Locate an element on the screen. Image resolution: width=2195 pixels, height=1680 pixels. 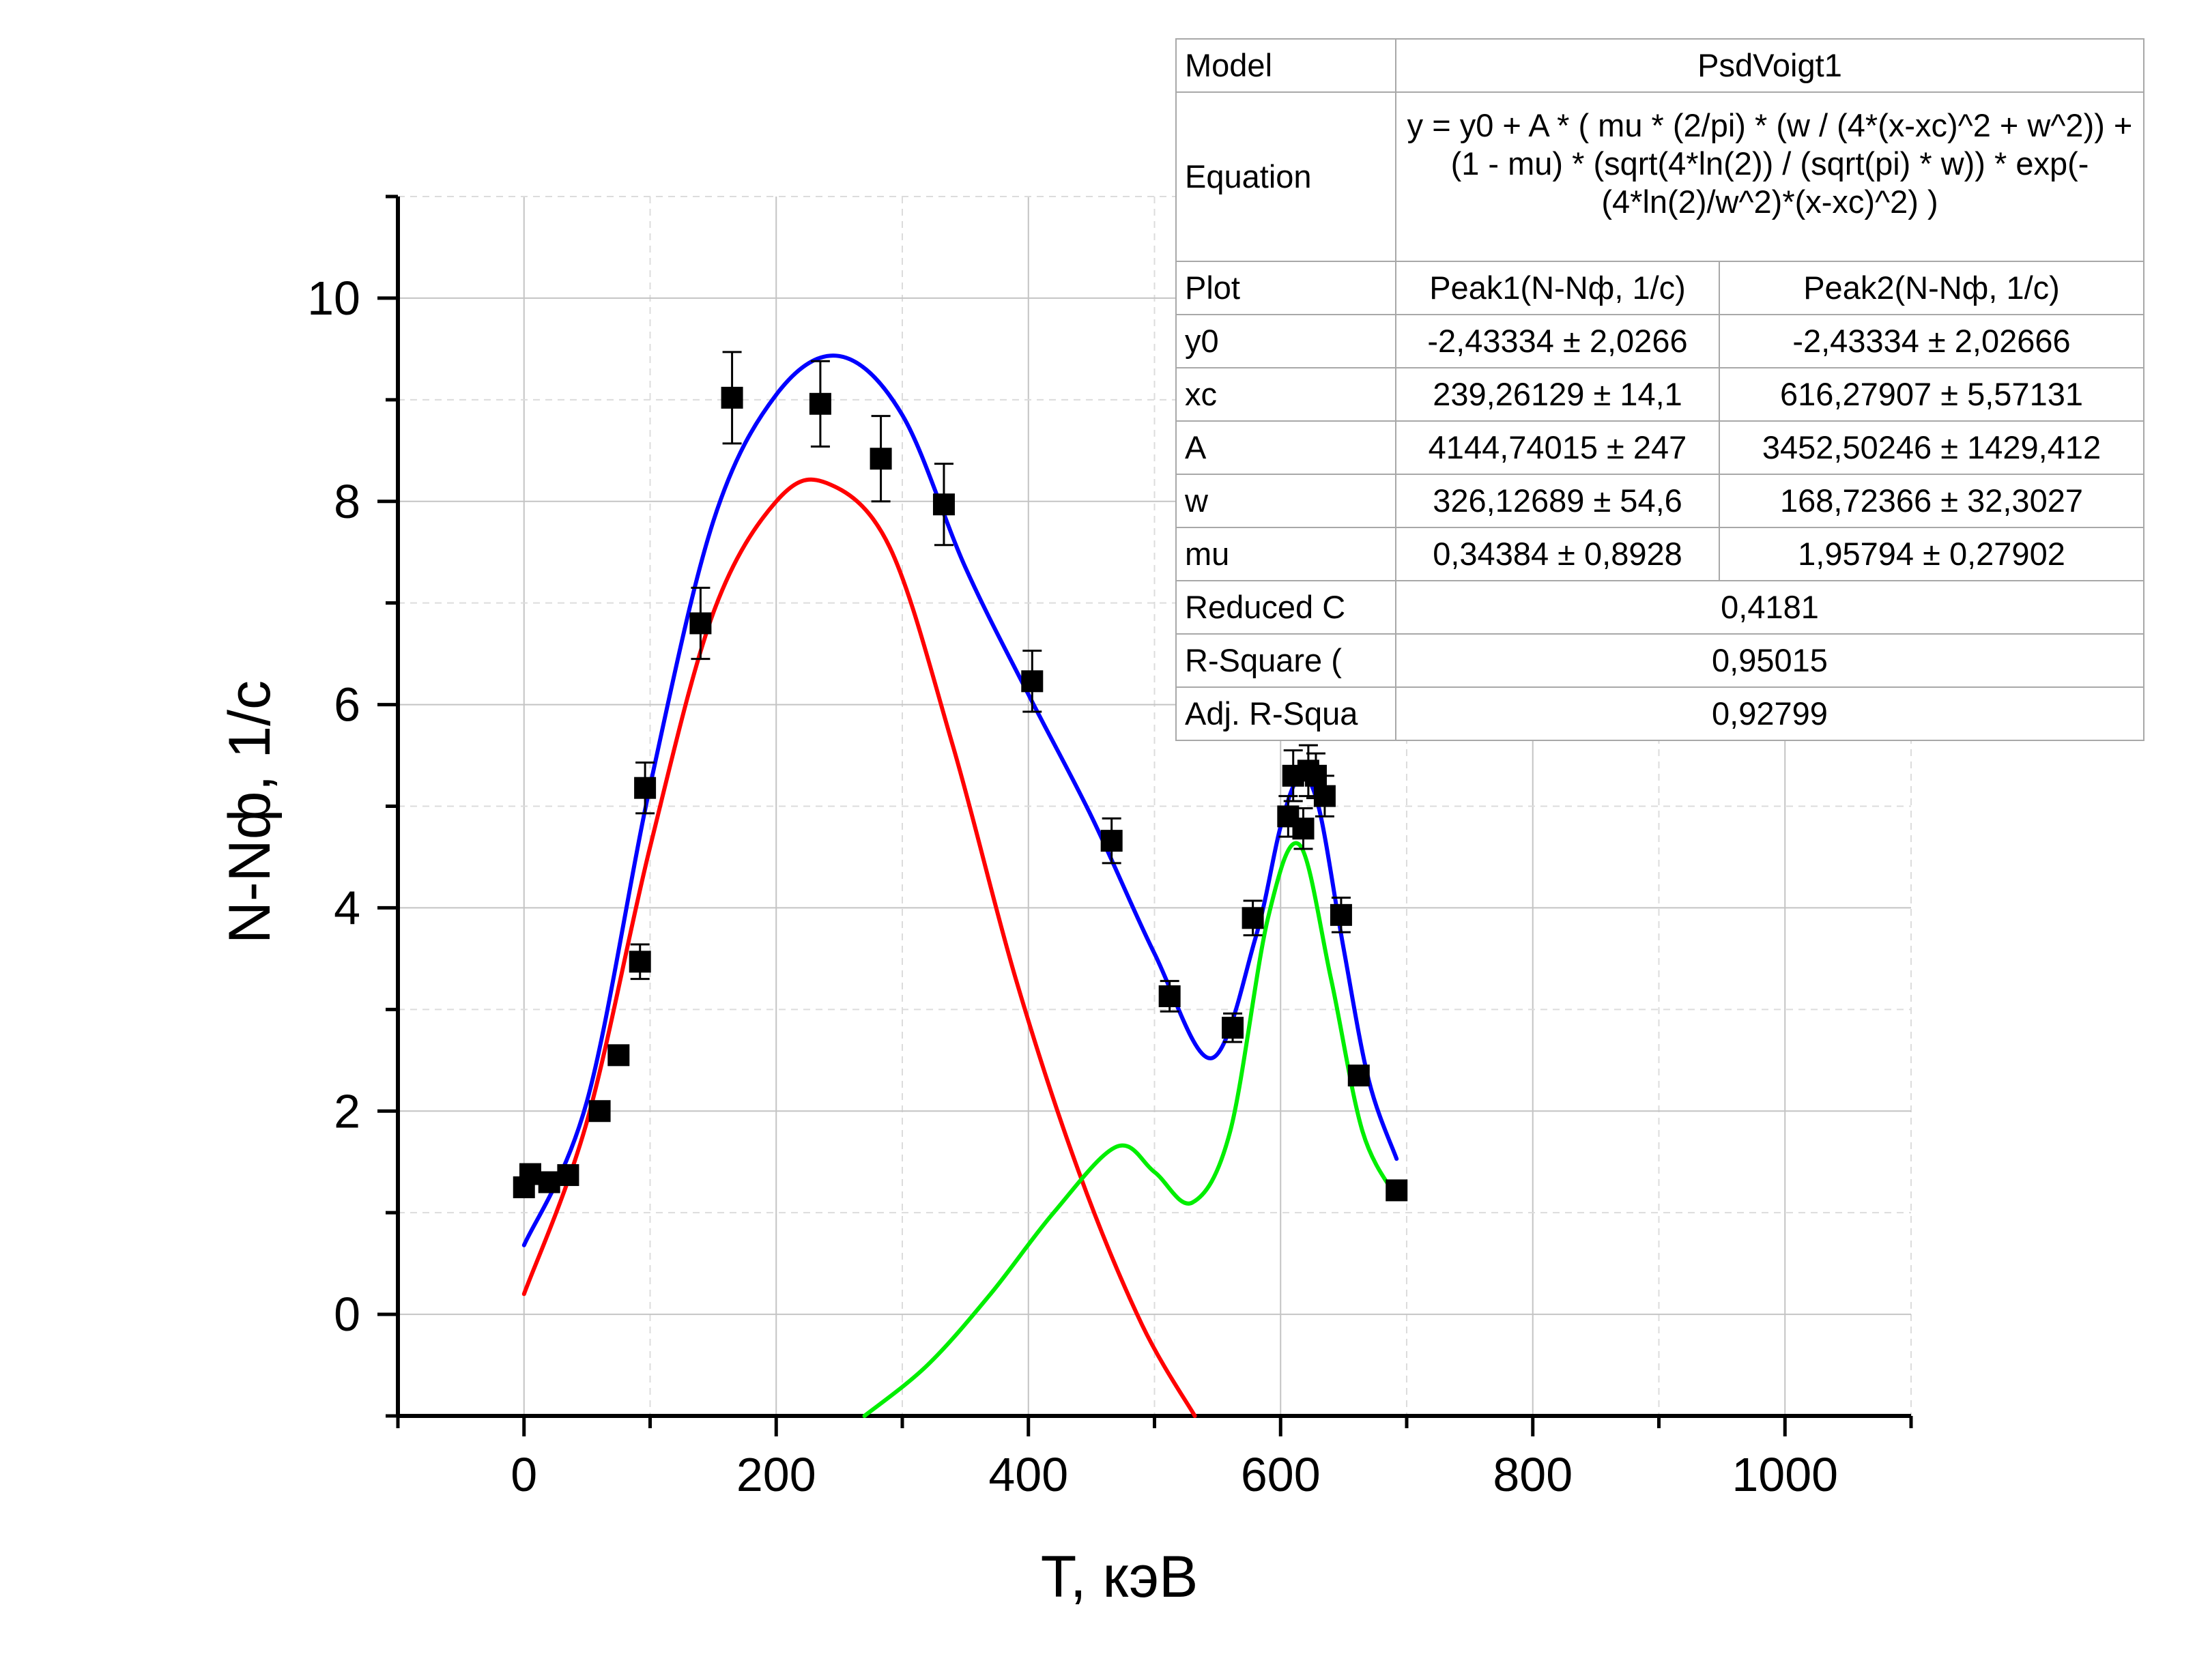
table-row: w 326,12689 ± 54,6 168,72366 ± 32,3027 is located at coordinates (1660, 501).